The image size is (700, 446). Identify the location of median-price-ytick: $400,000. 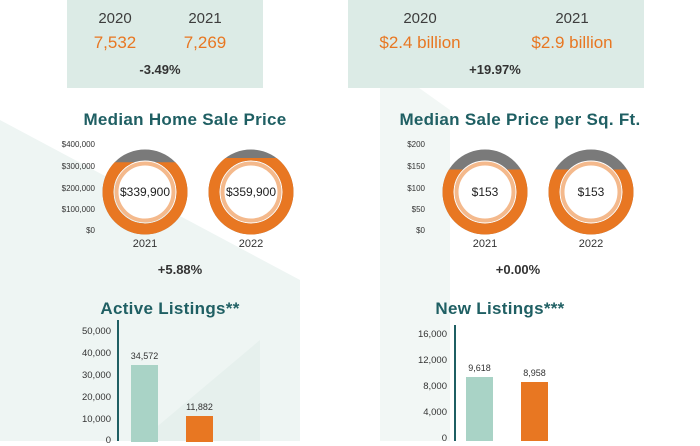
(78, 144).